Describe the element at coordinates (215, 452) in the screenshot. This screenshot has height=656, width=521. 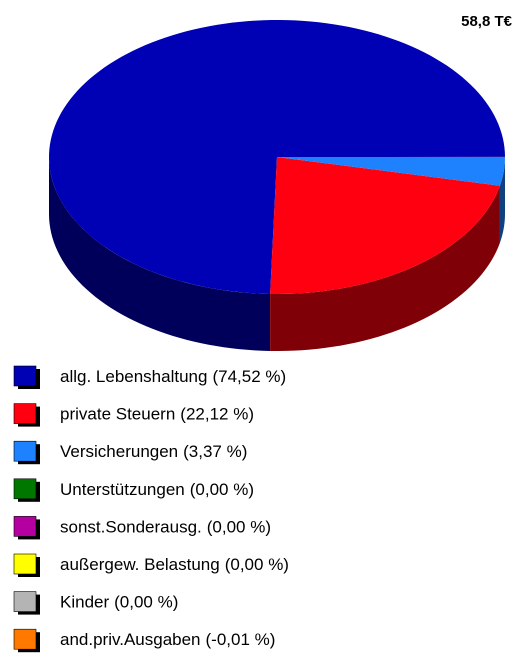
I see `legend-value: (3,37 %)` at that location.